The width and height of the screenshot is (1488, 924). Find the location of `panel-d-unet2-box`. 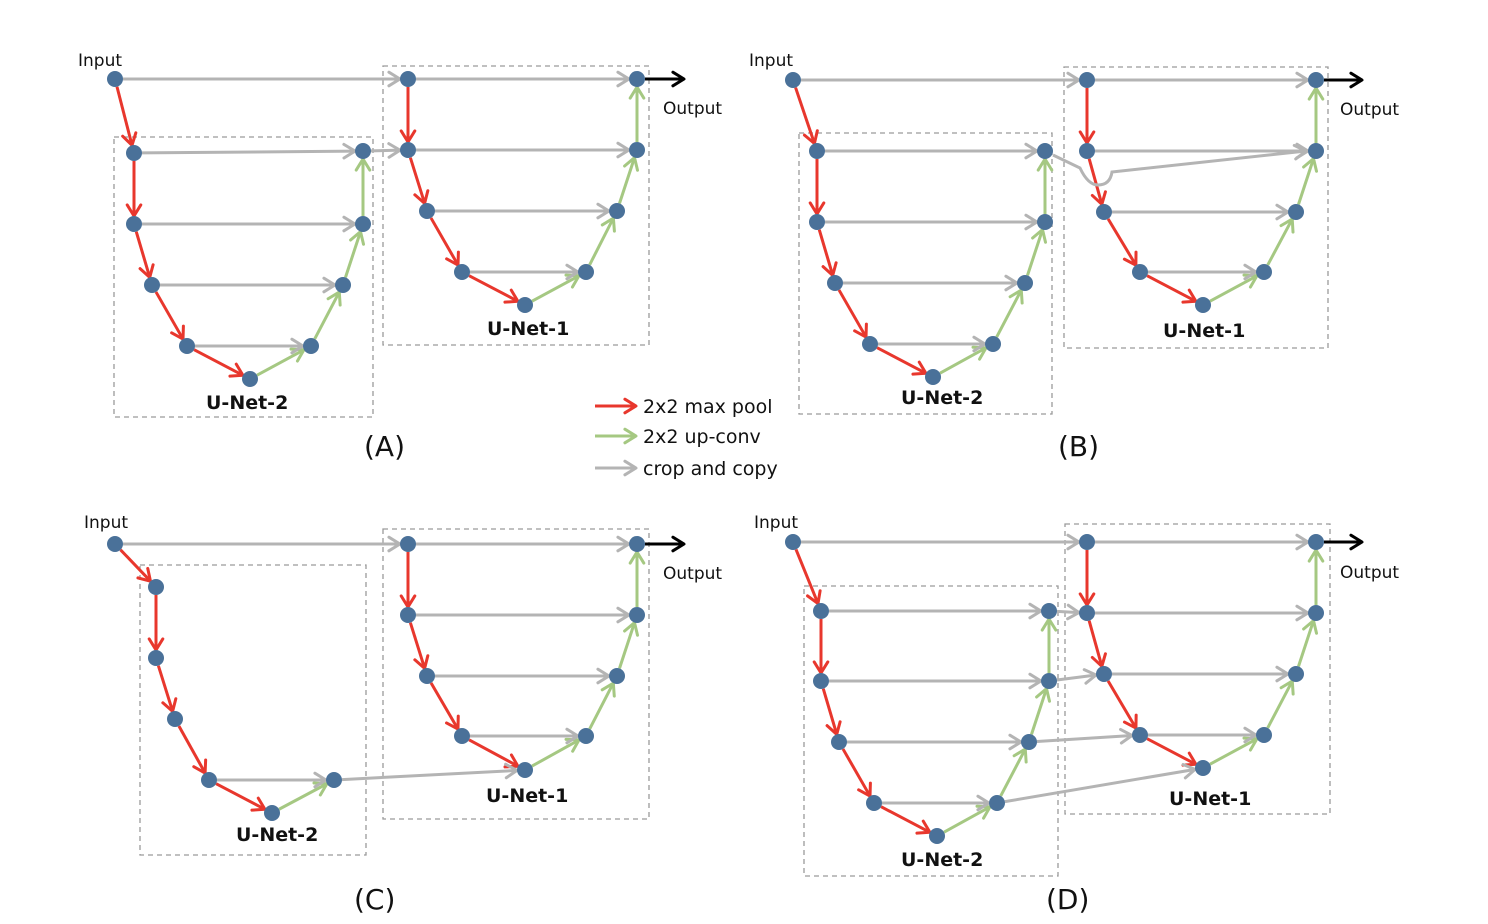

panel-d-unet2-box is located at coordinates (931, 731).